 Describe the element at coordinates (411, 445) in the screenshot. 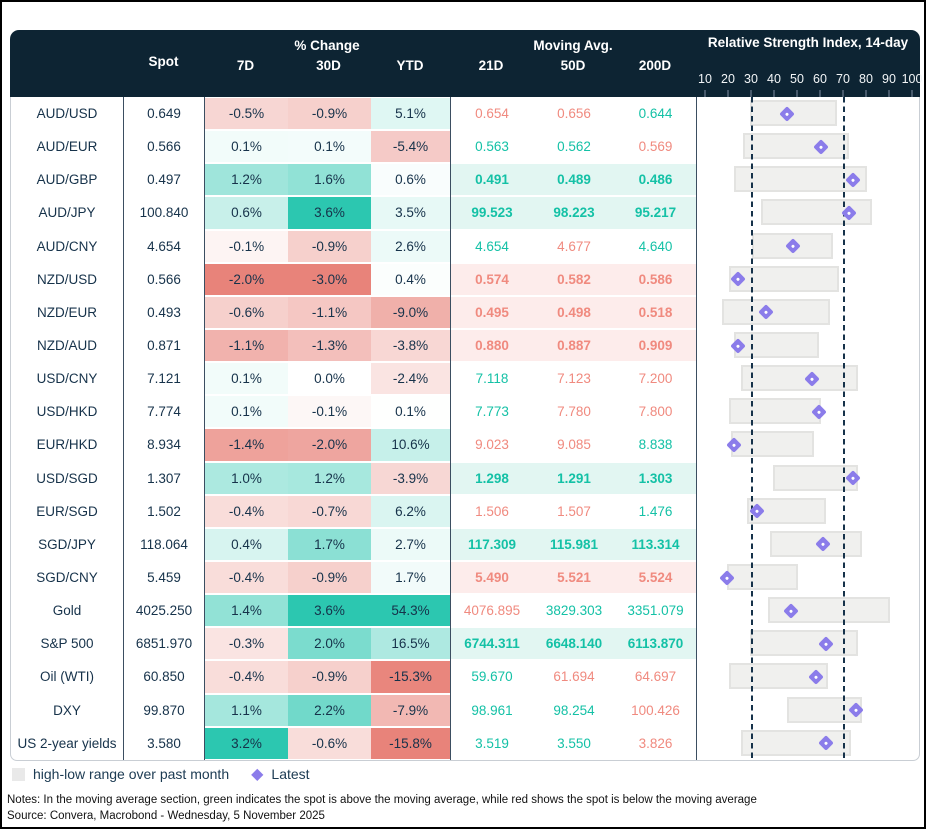

I see `pct-change-cell-ytd: 10.6%` at that location.